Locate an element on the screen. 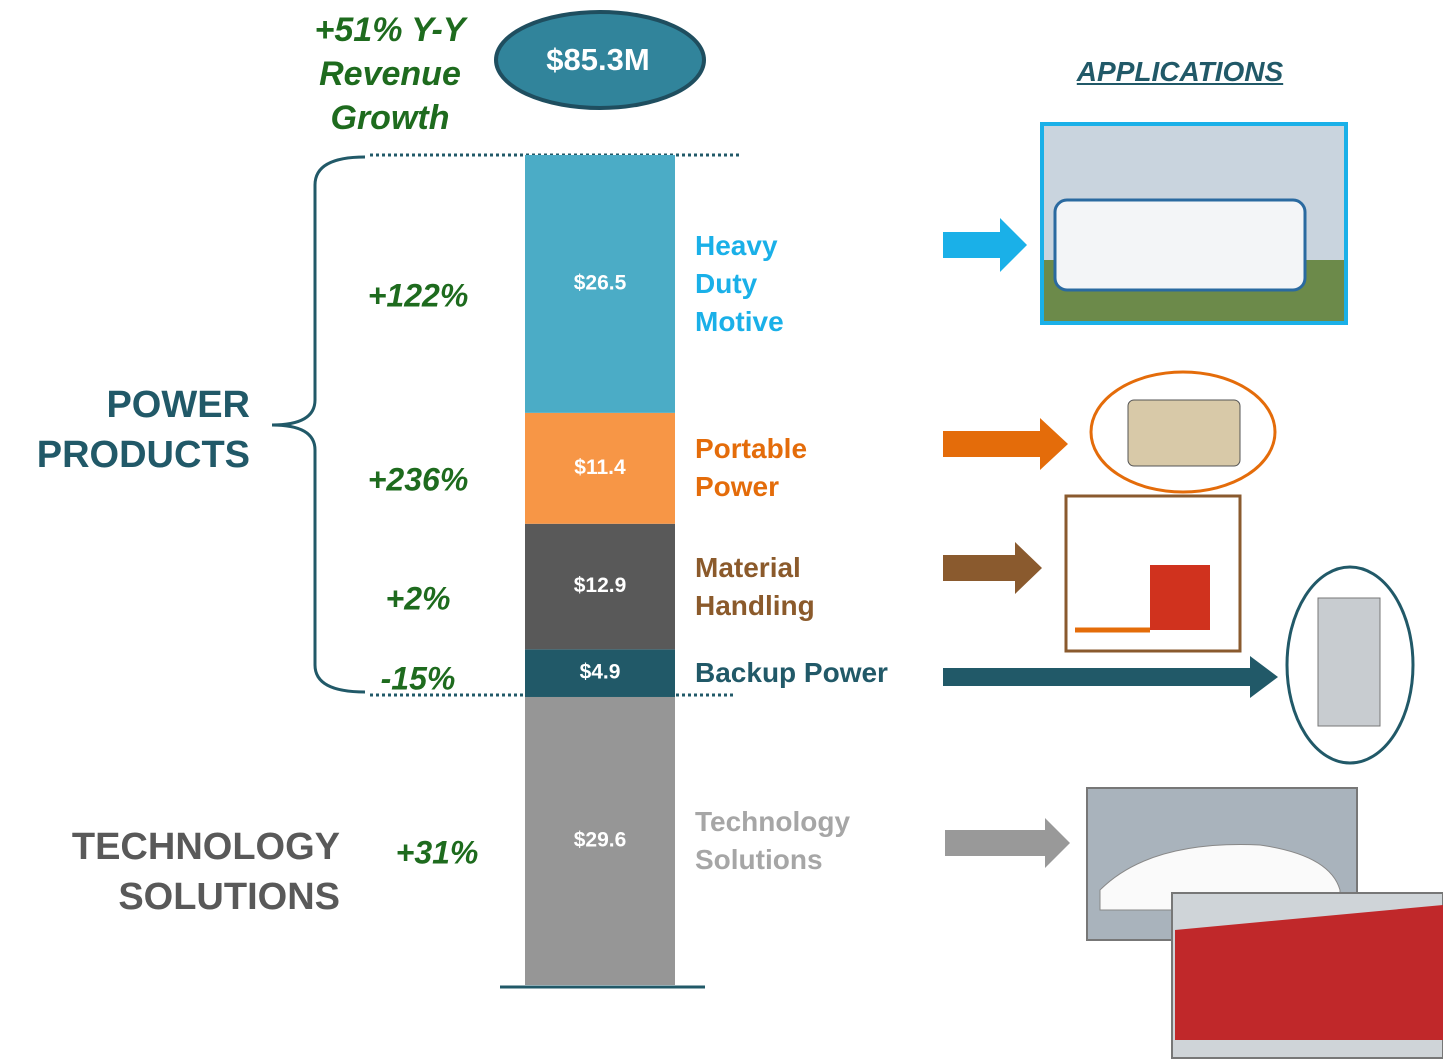 The height and width of the screenshot is (1060, 1443). value-label: $29.6 is located at coordinates (600, 840).